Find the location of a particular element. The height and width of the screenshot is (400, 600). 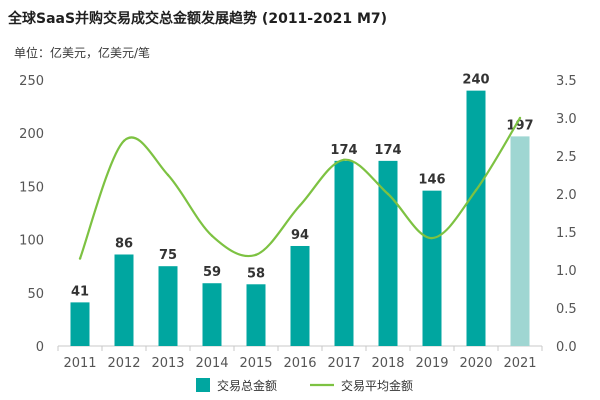

x-tick-label: 2011 is located at coordinates (79, 363).